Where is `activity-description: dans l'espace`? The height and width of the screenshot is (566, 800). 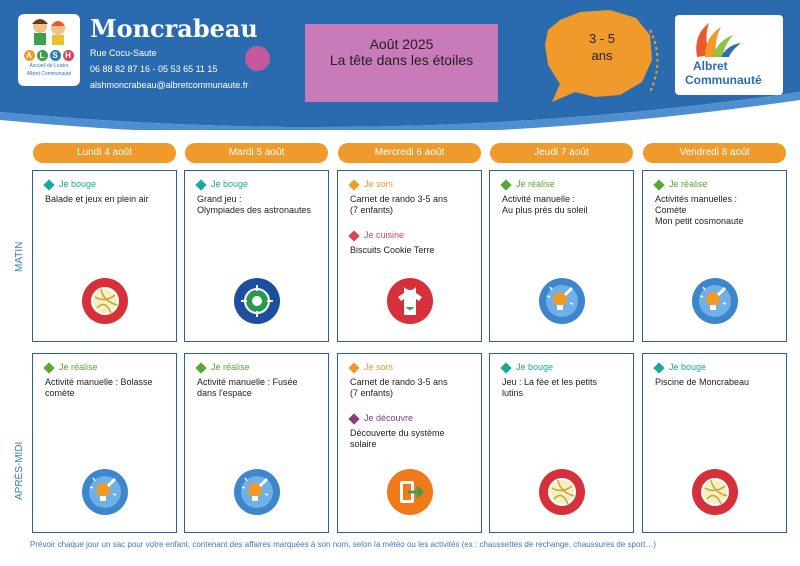 activity-description: dans l'espace is located at coordinates (224, 393).